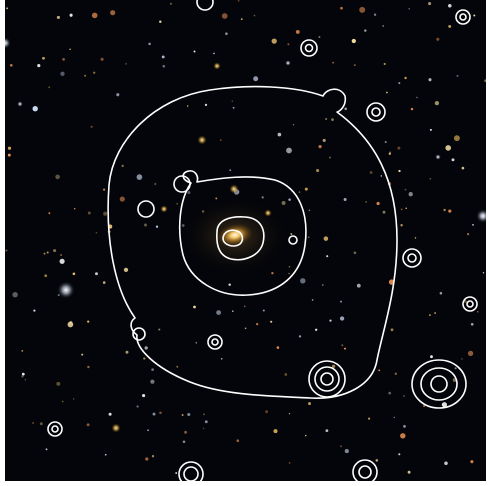 The height and width of the screenshot is (486, 488). What do you see at coordinates (242, 233) in the screenshot?
I see `middle-contour` at bounding box center [242, 233].